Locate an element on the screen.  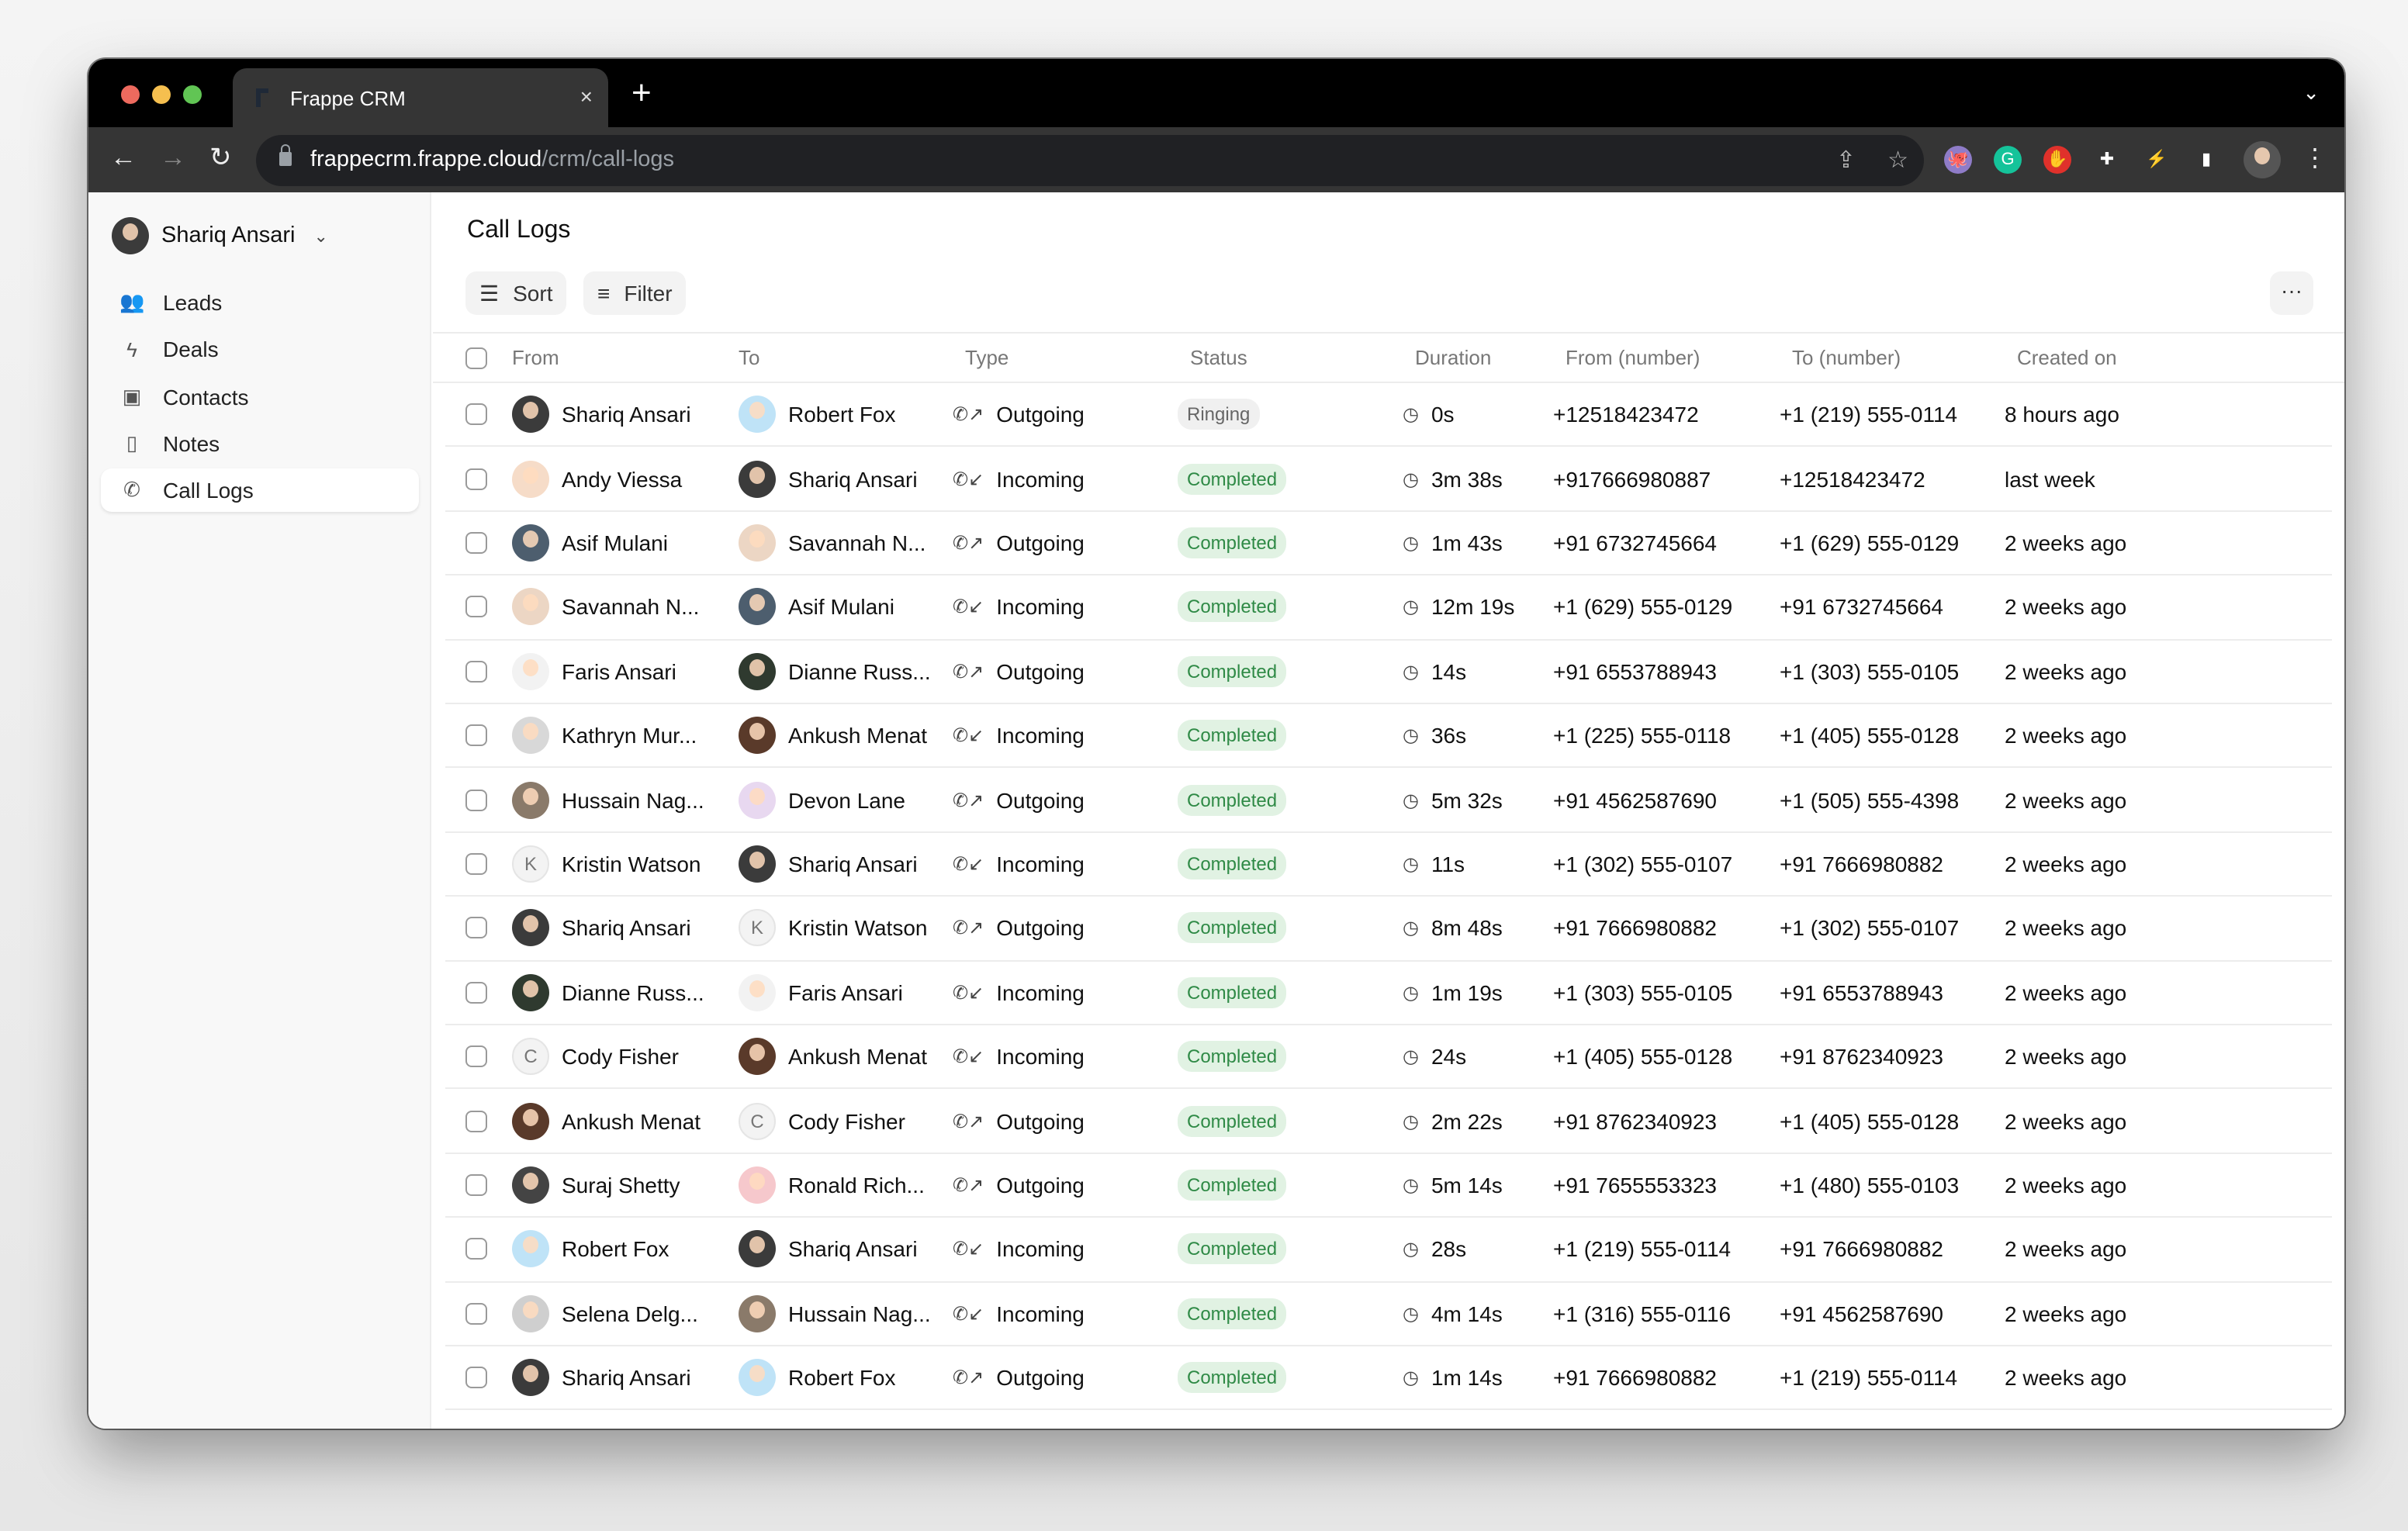
share-icon: ⇪ is located at coordinates (1845, 160).